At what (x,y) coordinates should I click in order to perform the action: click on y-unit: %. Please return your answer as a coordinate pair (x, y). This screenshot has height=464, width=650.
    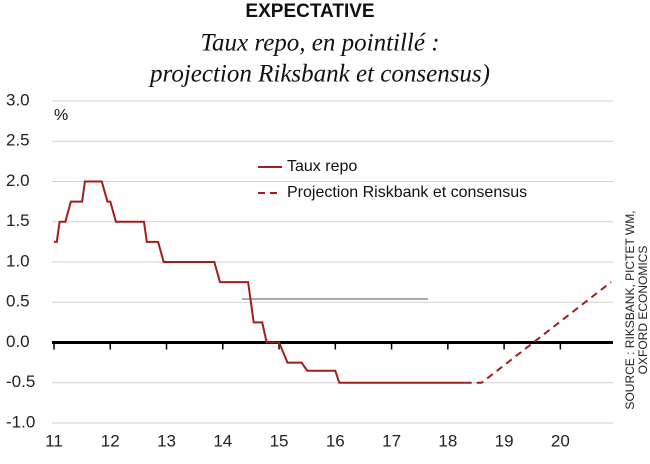
    Looking at the image, I should click on (61, 115).